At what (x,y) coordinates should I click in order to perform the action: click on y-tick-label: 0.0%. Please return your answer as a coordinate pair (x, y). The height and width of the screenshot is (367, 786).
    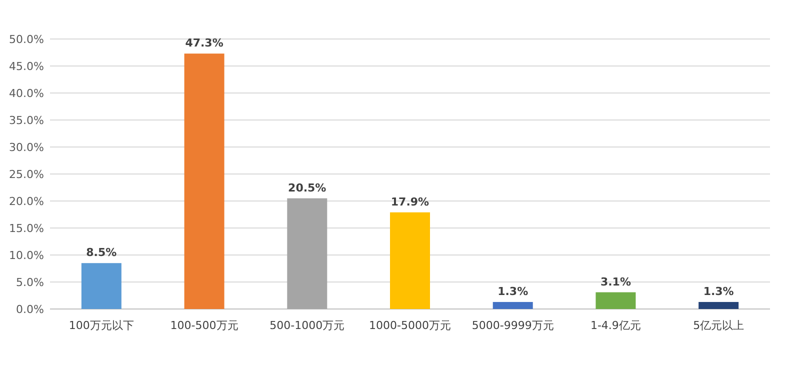
    Looking at the image, I should click on (30, 309).